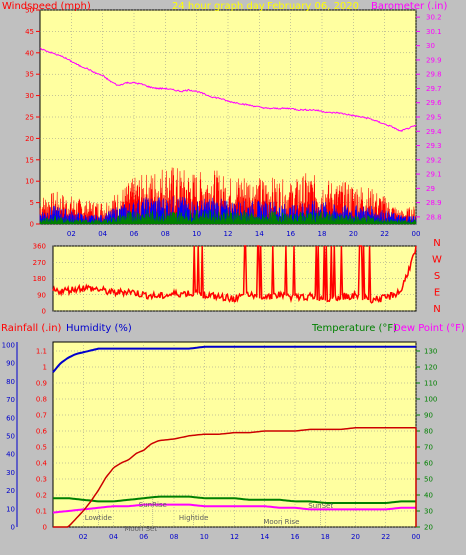 This screenshot has width=466, height=555. I want to click on direction-axis-tick-label: 270, so click(39, 263).